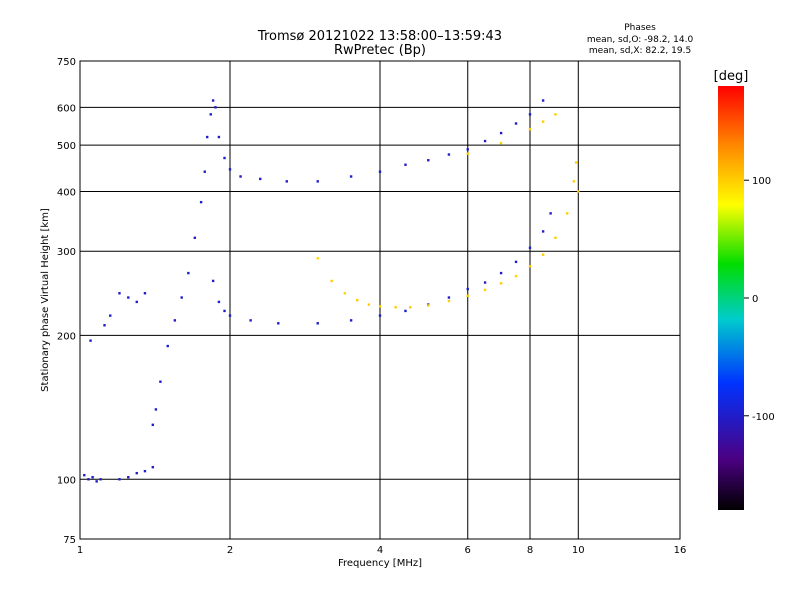 The width and height of the screenshot is (800, 600). I want to click on colorbar-ticks: 100 0 -100, so click(759, 299).